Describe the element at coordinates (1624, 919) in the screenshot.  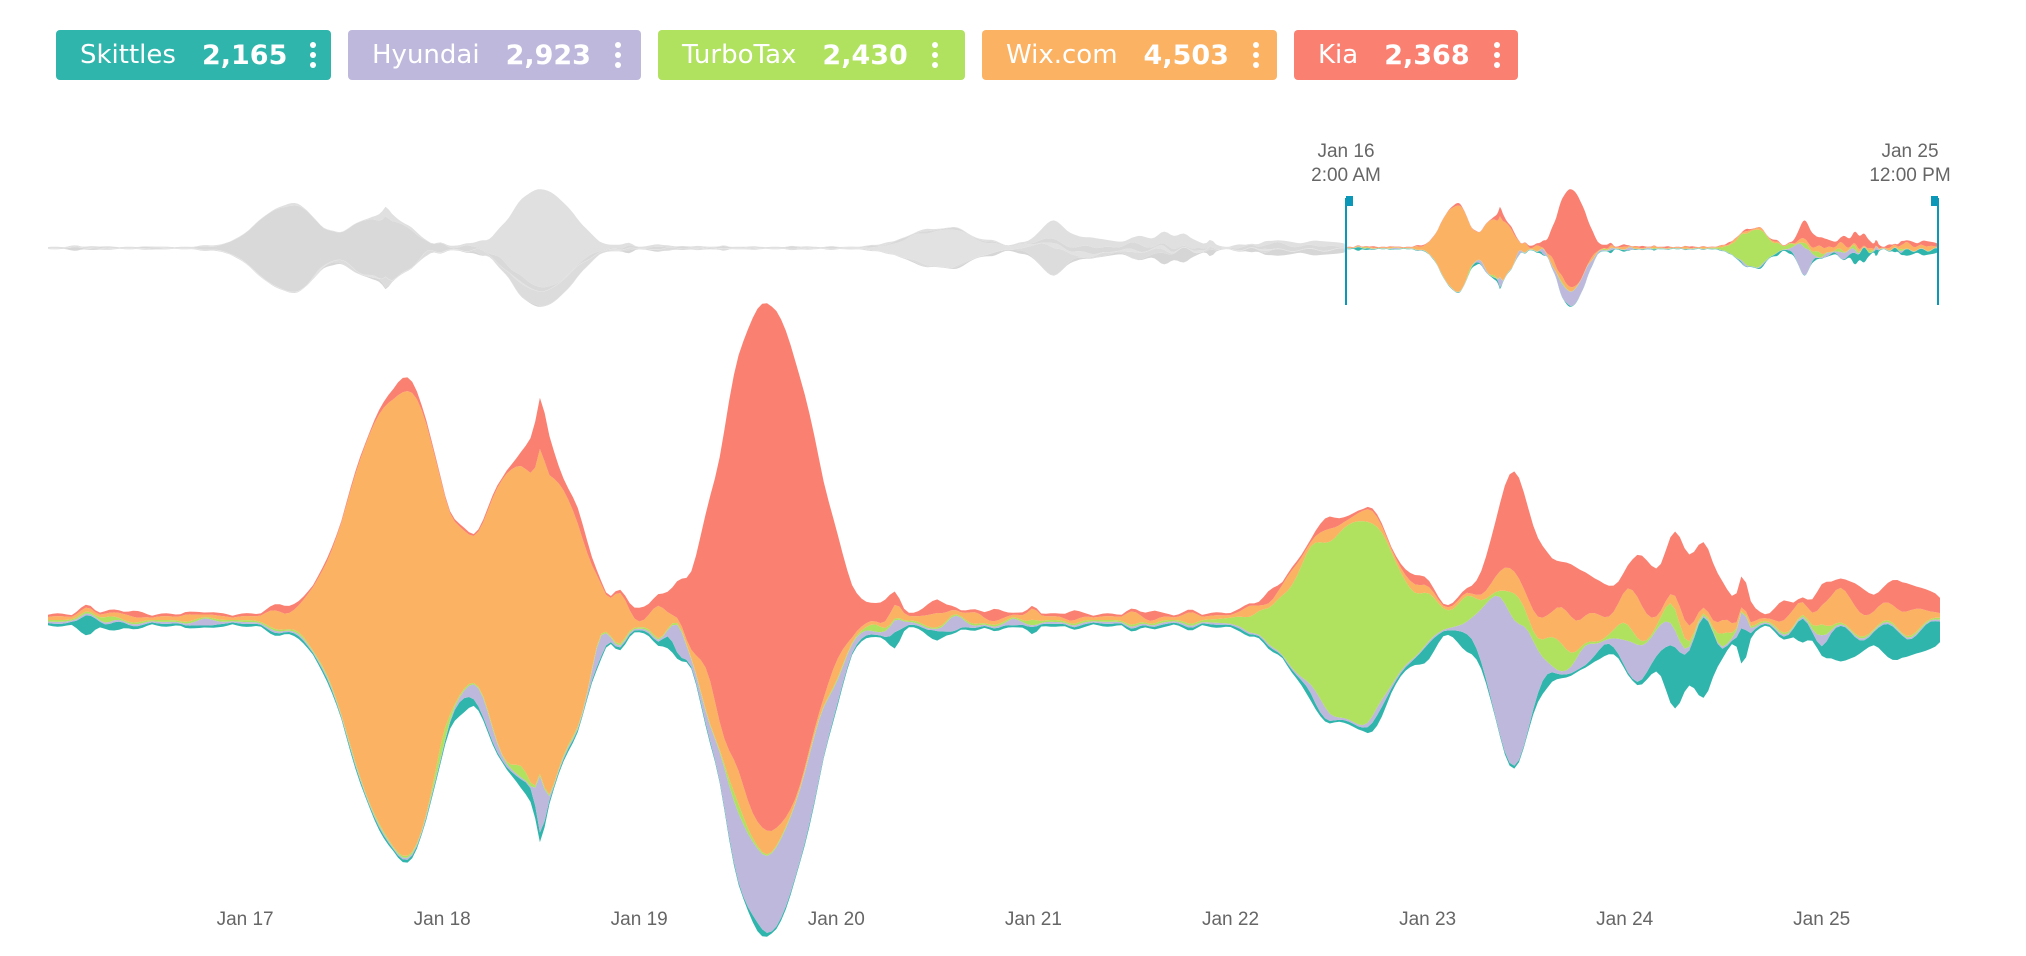
I see `x-tick-label: Jan 24` at that location.